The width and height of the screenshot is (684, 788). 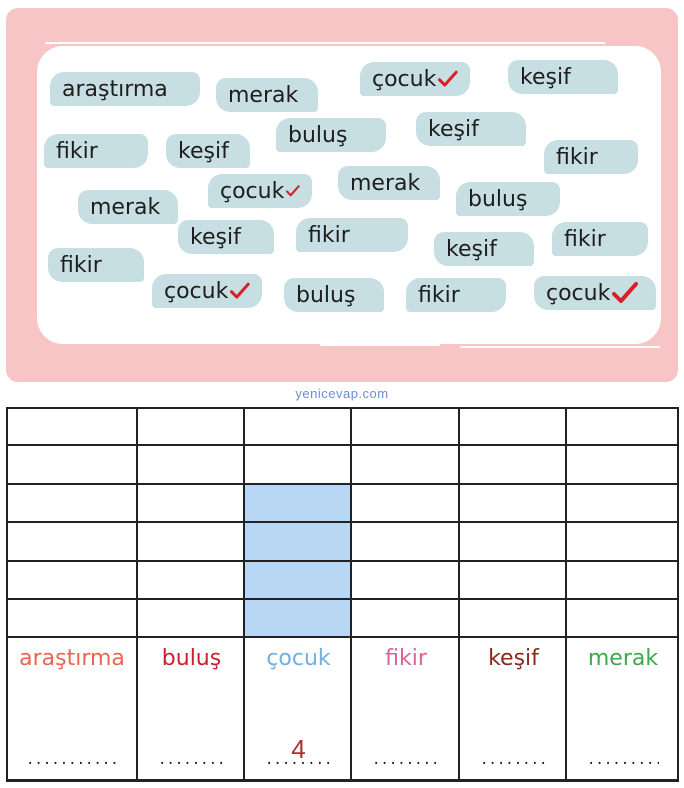 What do you see at coordinates (513, 658) in the screenshot?
I see `column-label: keşif` at bounding box center [513, 658].